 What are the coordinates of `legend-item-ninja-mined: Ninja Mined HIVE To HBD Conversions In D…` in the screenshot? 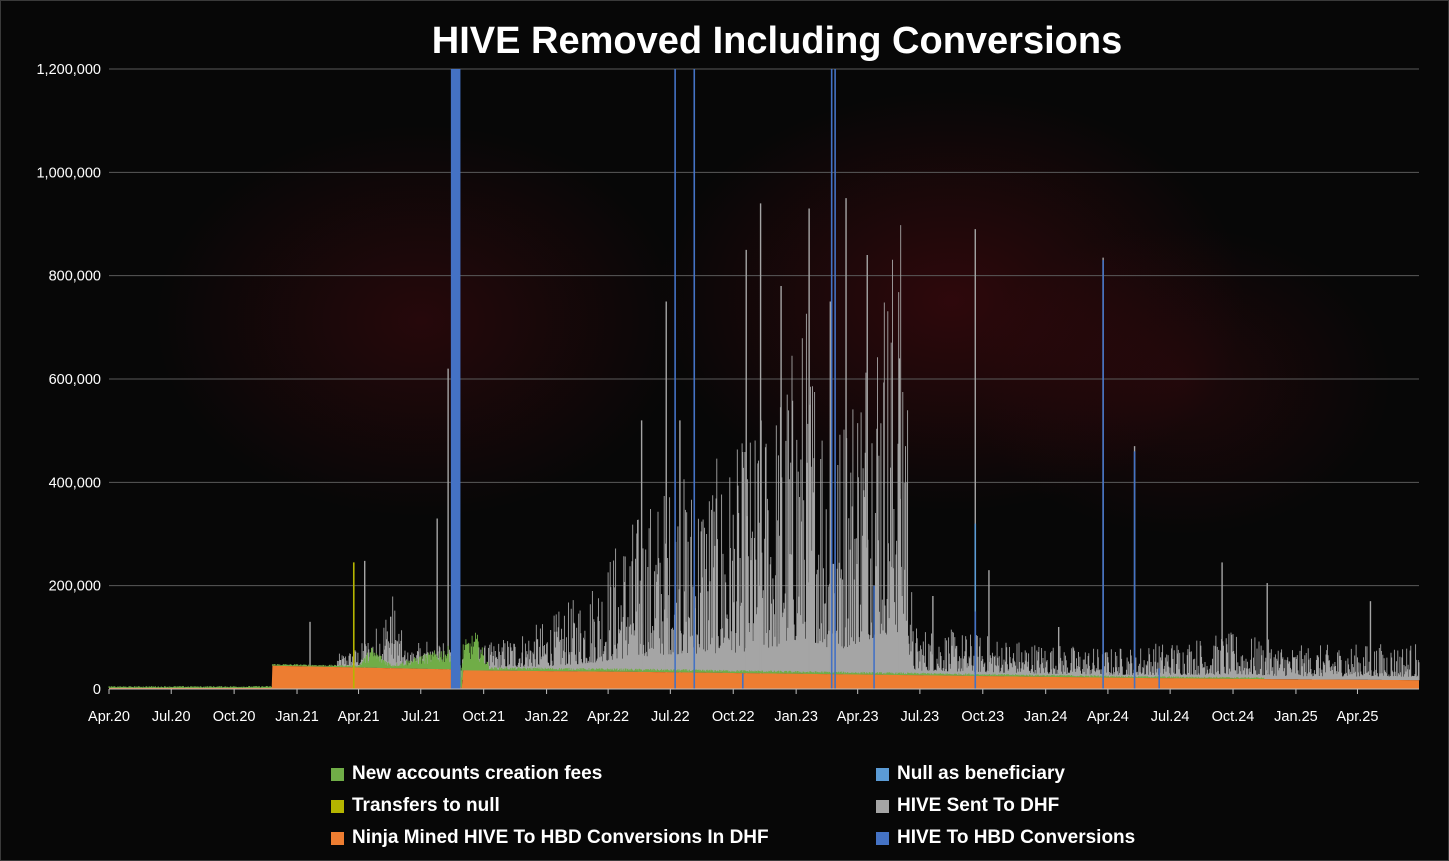 It's located at (550, 838).